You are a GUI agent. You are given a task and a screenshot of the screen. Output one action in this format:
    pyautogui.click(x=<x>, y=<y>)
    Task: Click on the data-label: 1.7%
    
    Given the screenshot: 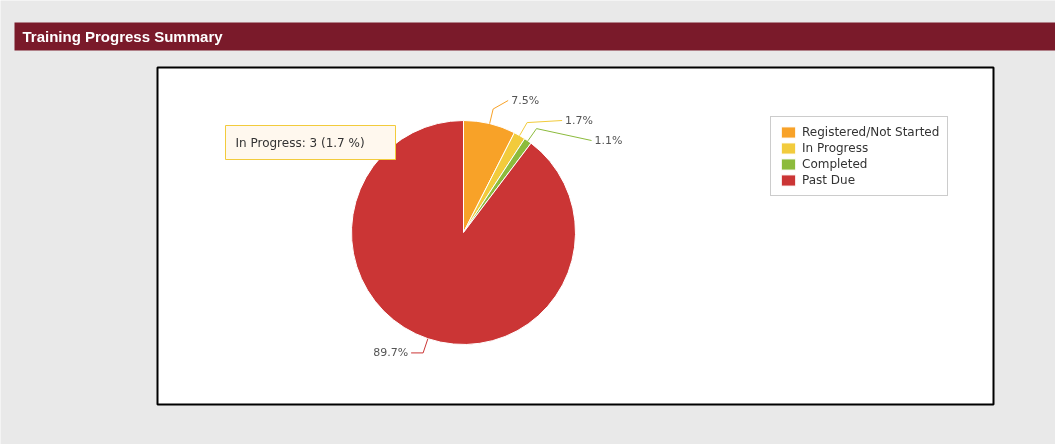 What is the action you would take?
    pyautogui.click(x=579, y=120)
    